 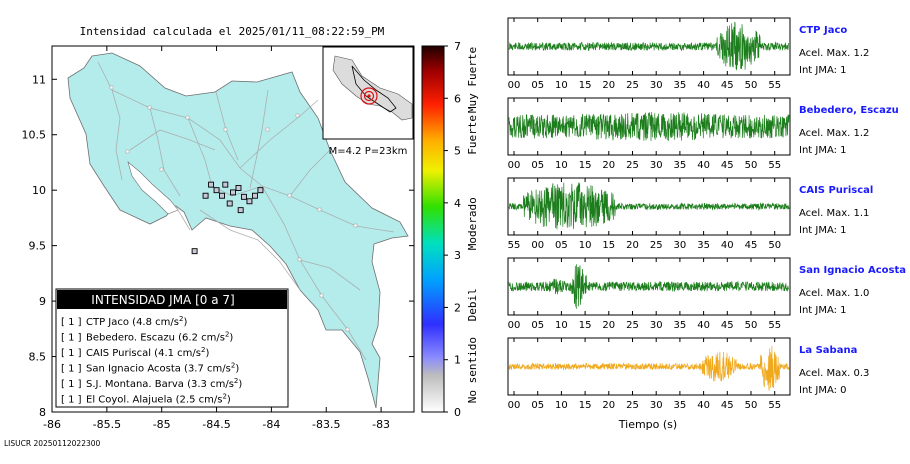 I want to click on map-ytick-label: 11, so click(x=39, y=79).